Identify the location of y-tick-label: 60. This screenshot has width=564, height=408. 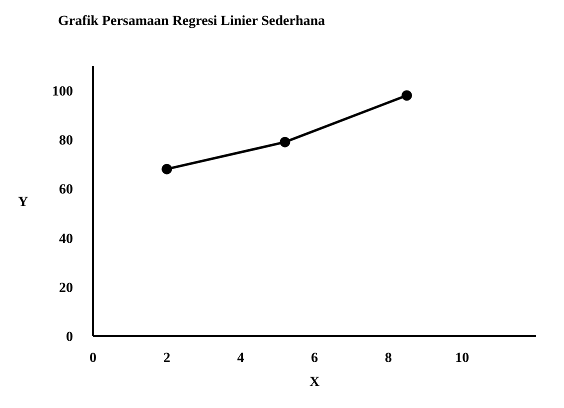
(66, 190).